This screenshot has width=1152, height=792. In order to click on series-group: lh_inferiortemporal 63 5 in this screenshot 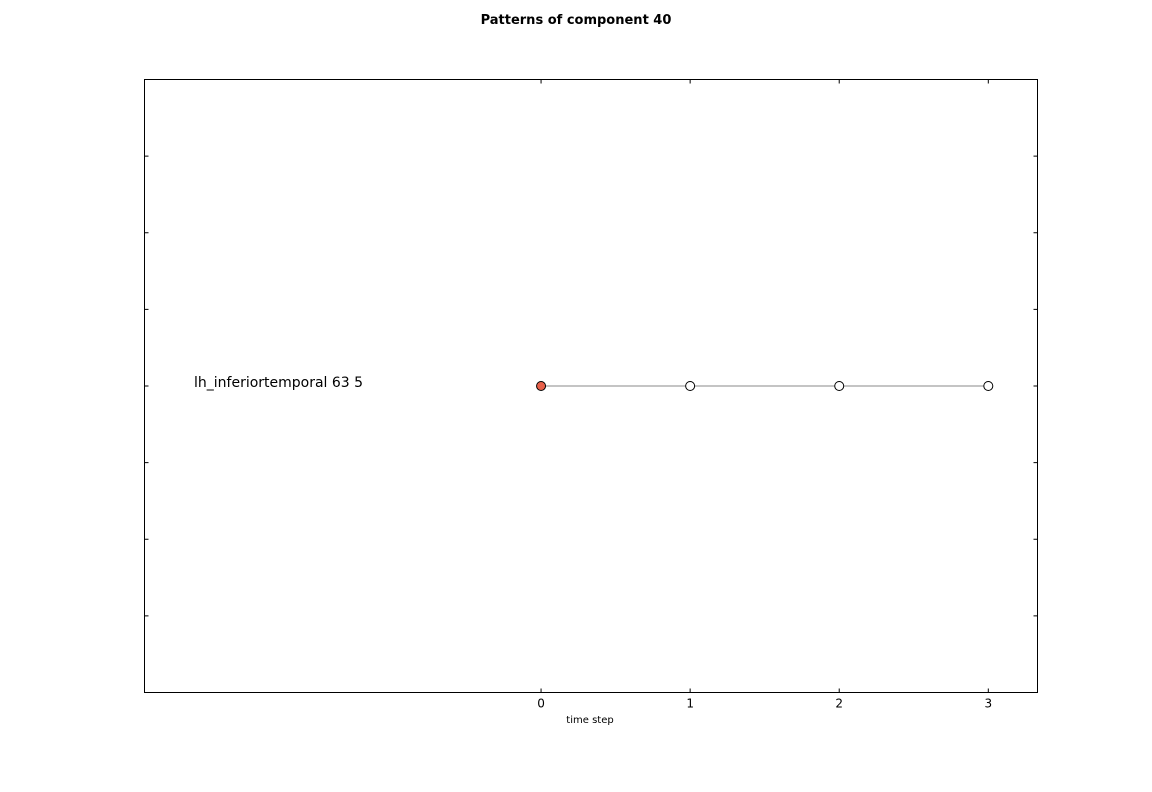, I will do `click(594, 383)`.